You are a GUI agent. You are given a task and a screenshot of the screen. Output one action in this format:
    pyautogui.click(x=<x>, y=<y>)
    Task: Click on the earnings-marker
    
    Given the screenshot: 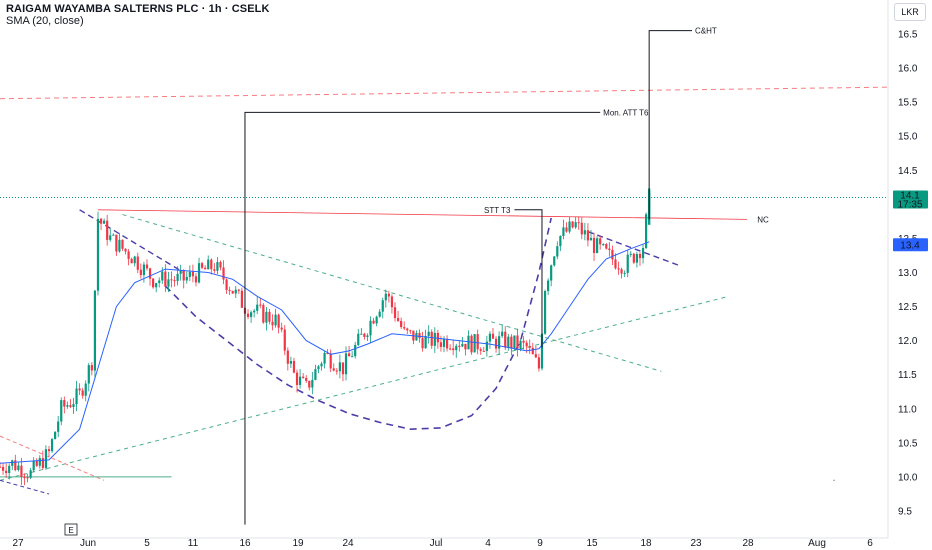 What is the action you would take?
    pyautogui.click(x=71, y=529)
    